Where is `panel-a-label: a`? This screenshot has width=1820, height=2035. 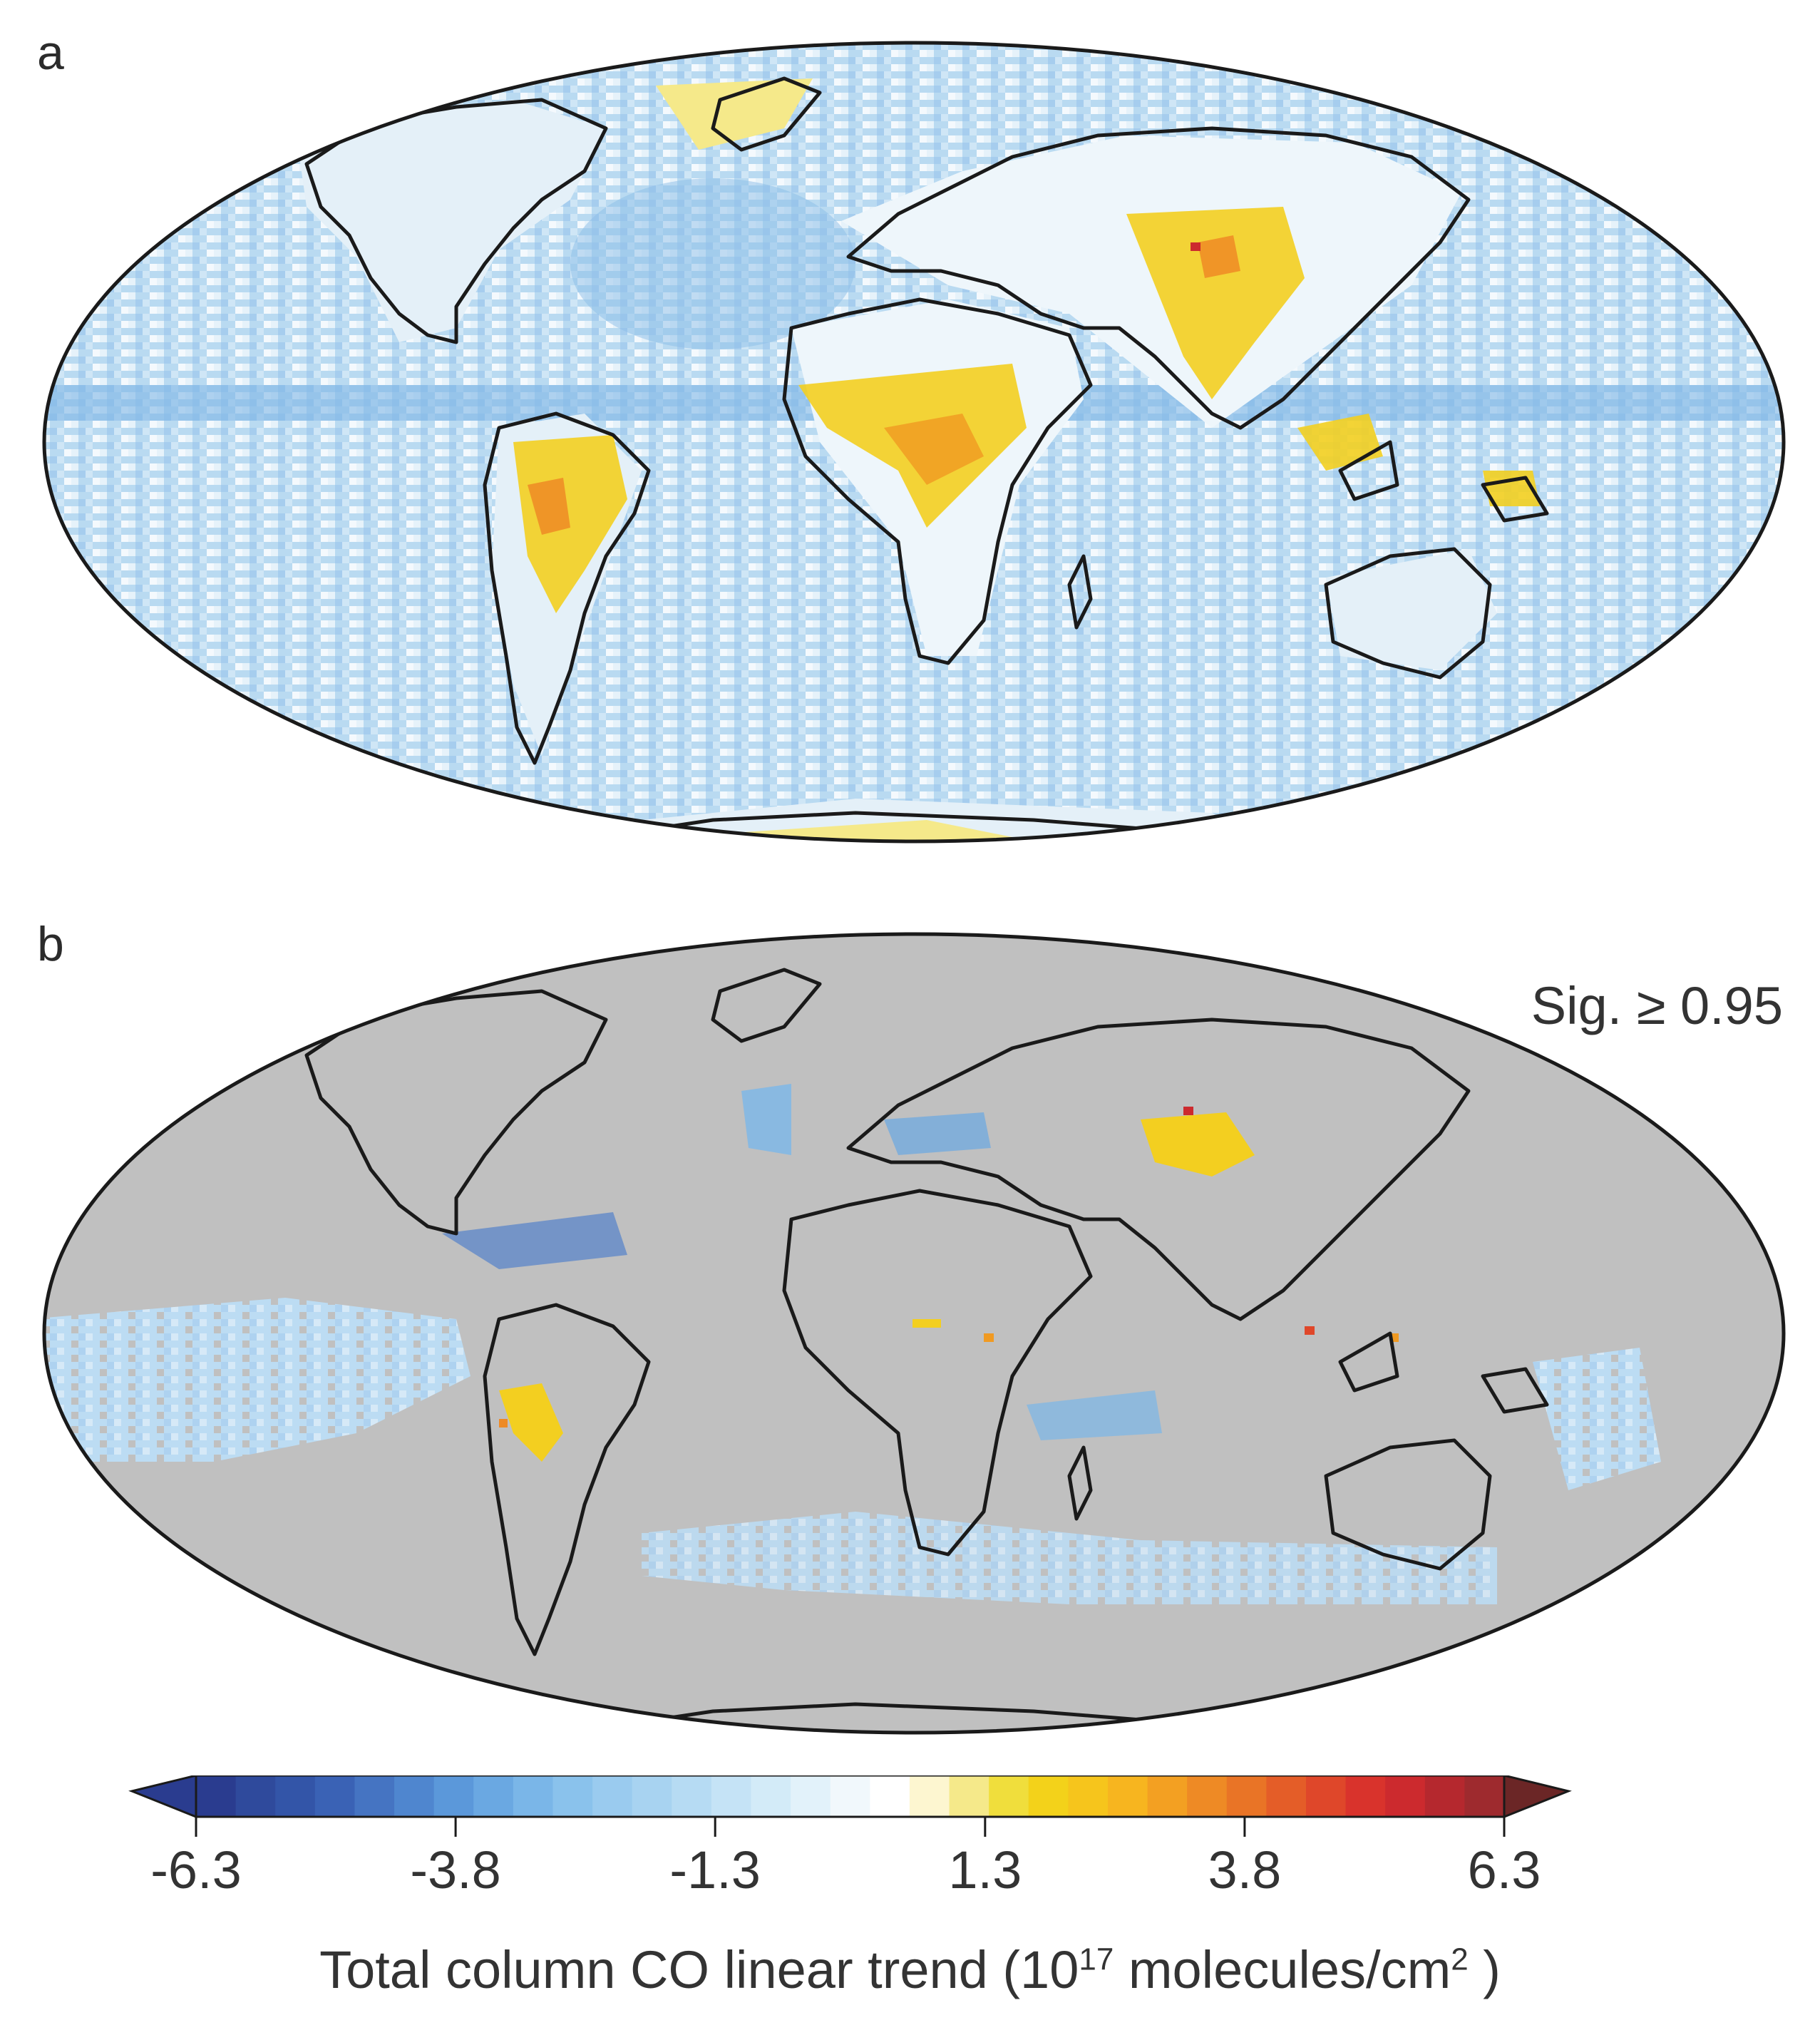
panel-a-label: a is located at coordinates (50, 53).